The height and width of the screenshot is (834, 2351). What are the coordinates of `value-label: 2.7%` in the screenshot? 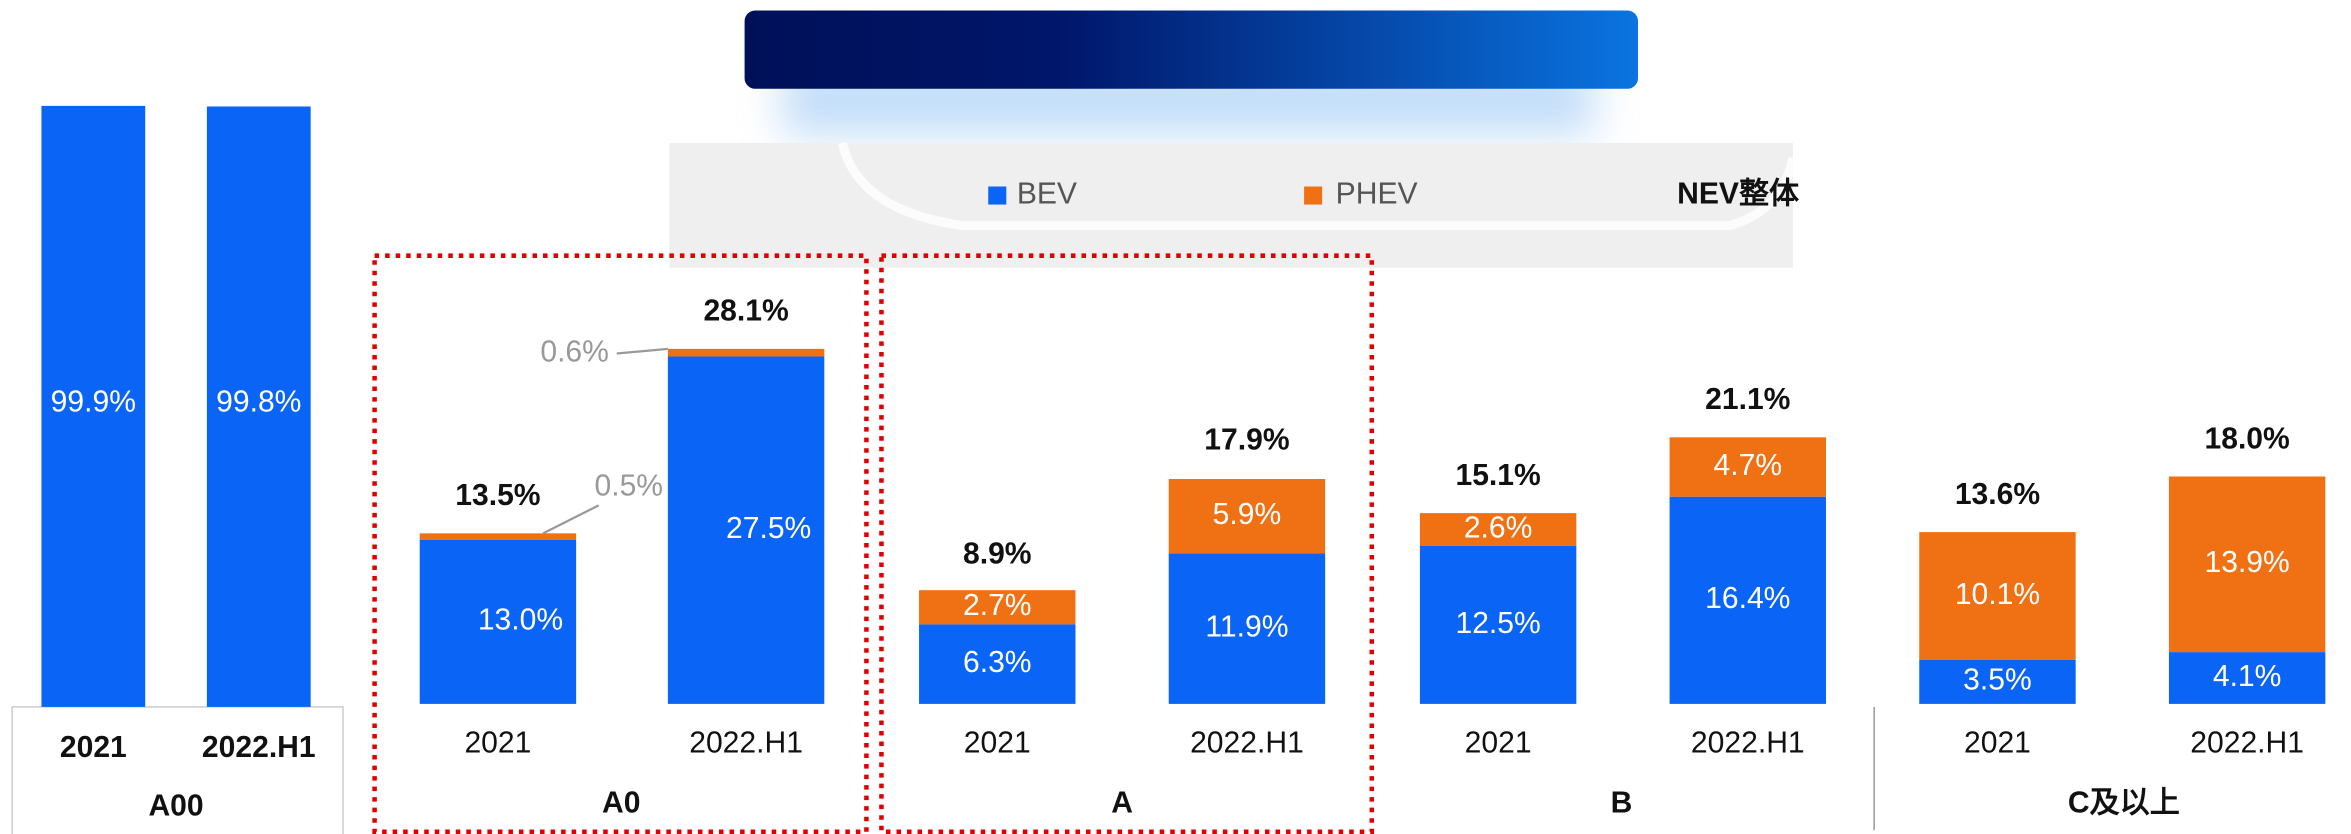 It's located at (997, 605).